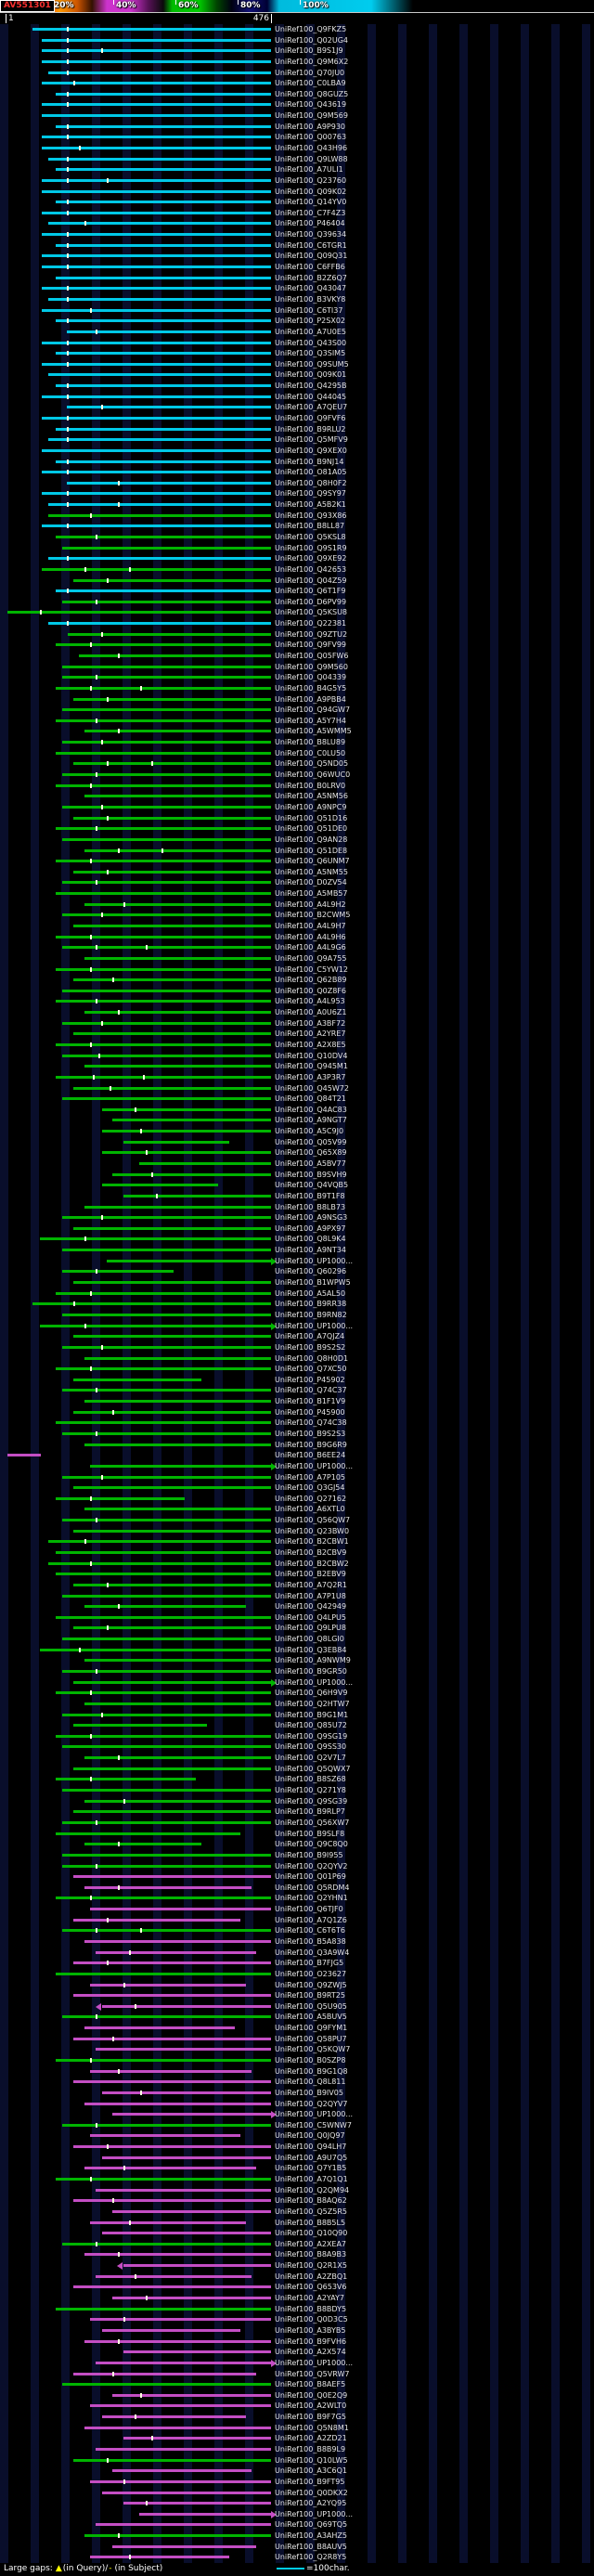 The height and width of the screenshot is (2576, 594). Describe the element at coordinates (311, 105) in the screenshot. I see `hit-label: UniRef100_Q43619` at that location.